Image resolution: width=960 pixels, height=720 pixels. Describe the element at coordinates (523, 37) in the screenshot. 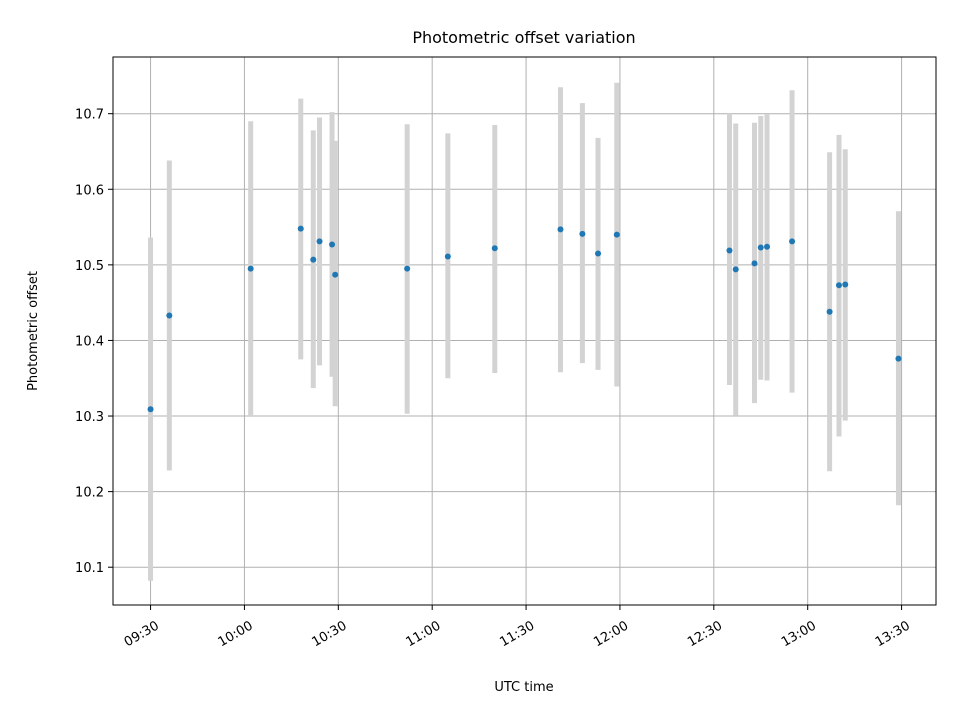

I see `chart-title: Photometric offset variation` at that location.